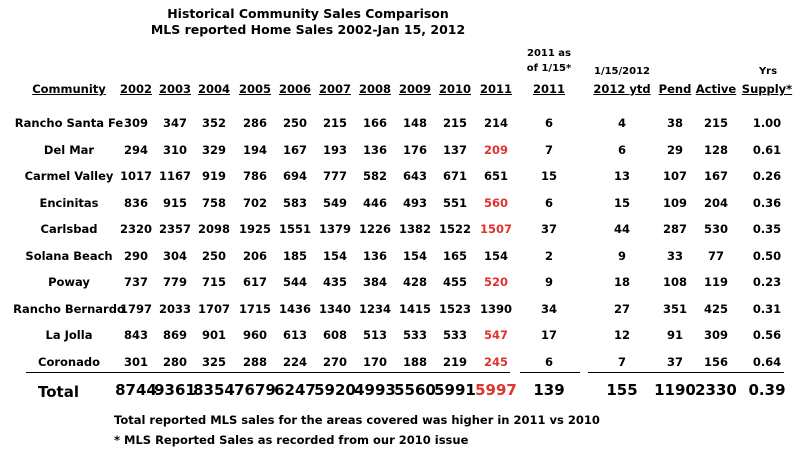 The width and height of the screenshot is (800, 452). What do you see at coordinates (375, 255) in the screenshot?
I see `cell-solana-beach-2008: 136` at bounding box center [375, 255].